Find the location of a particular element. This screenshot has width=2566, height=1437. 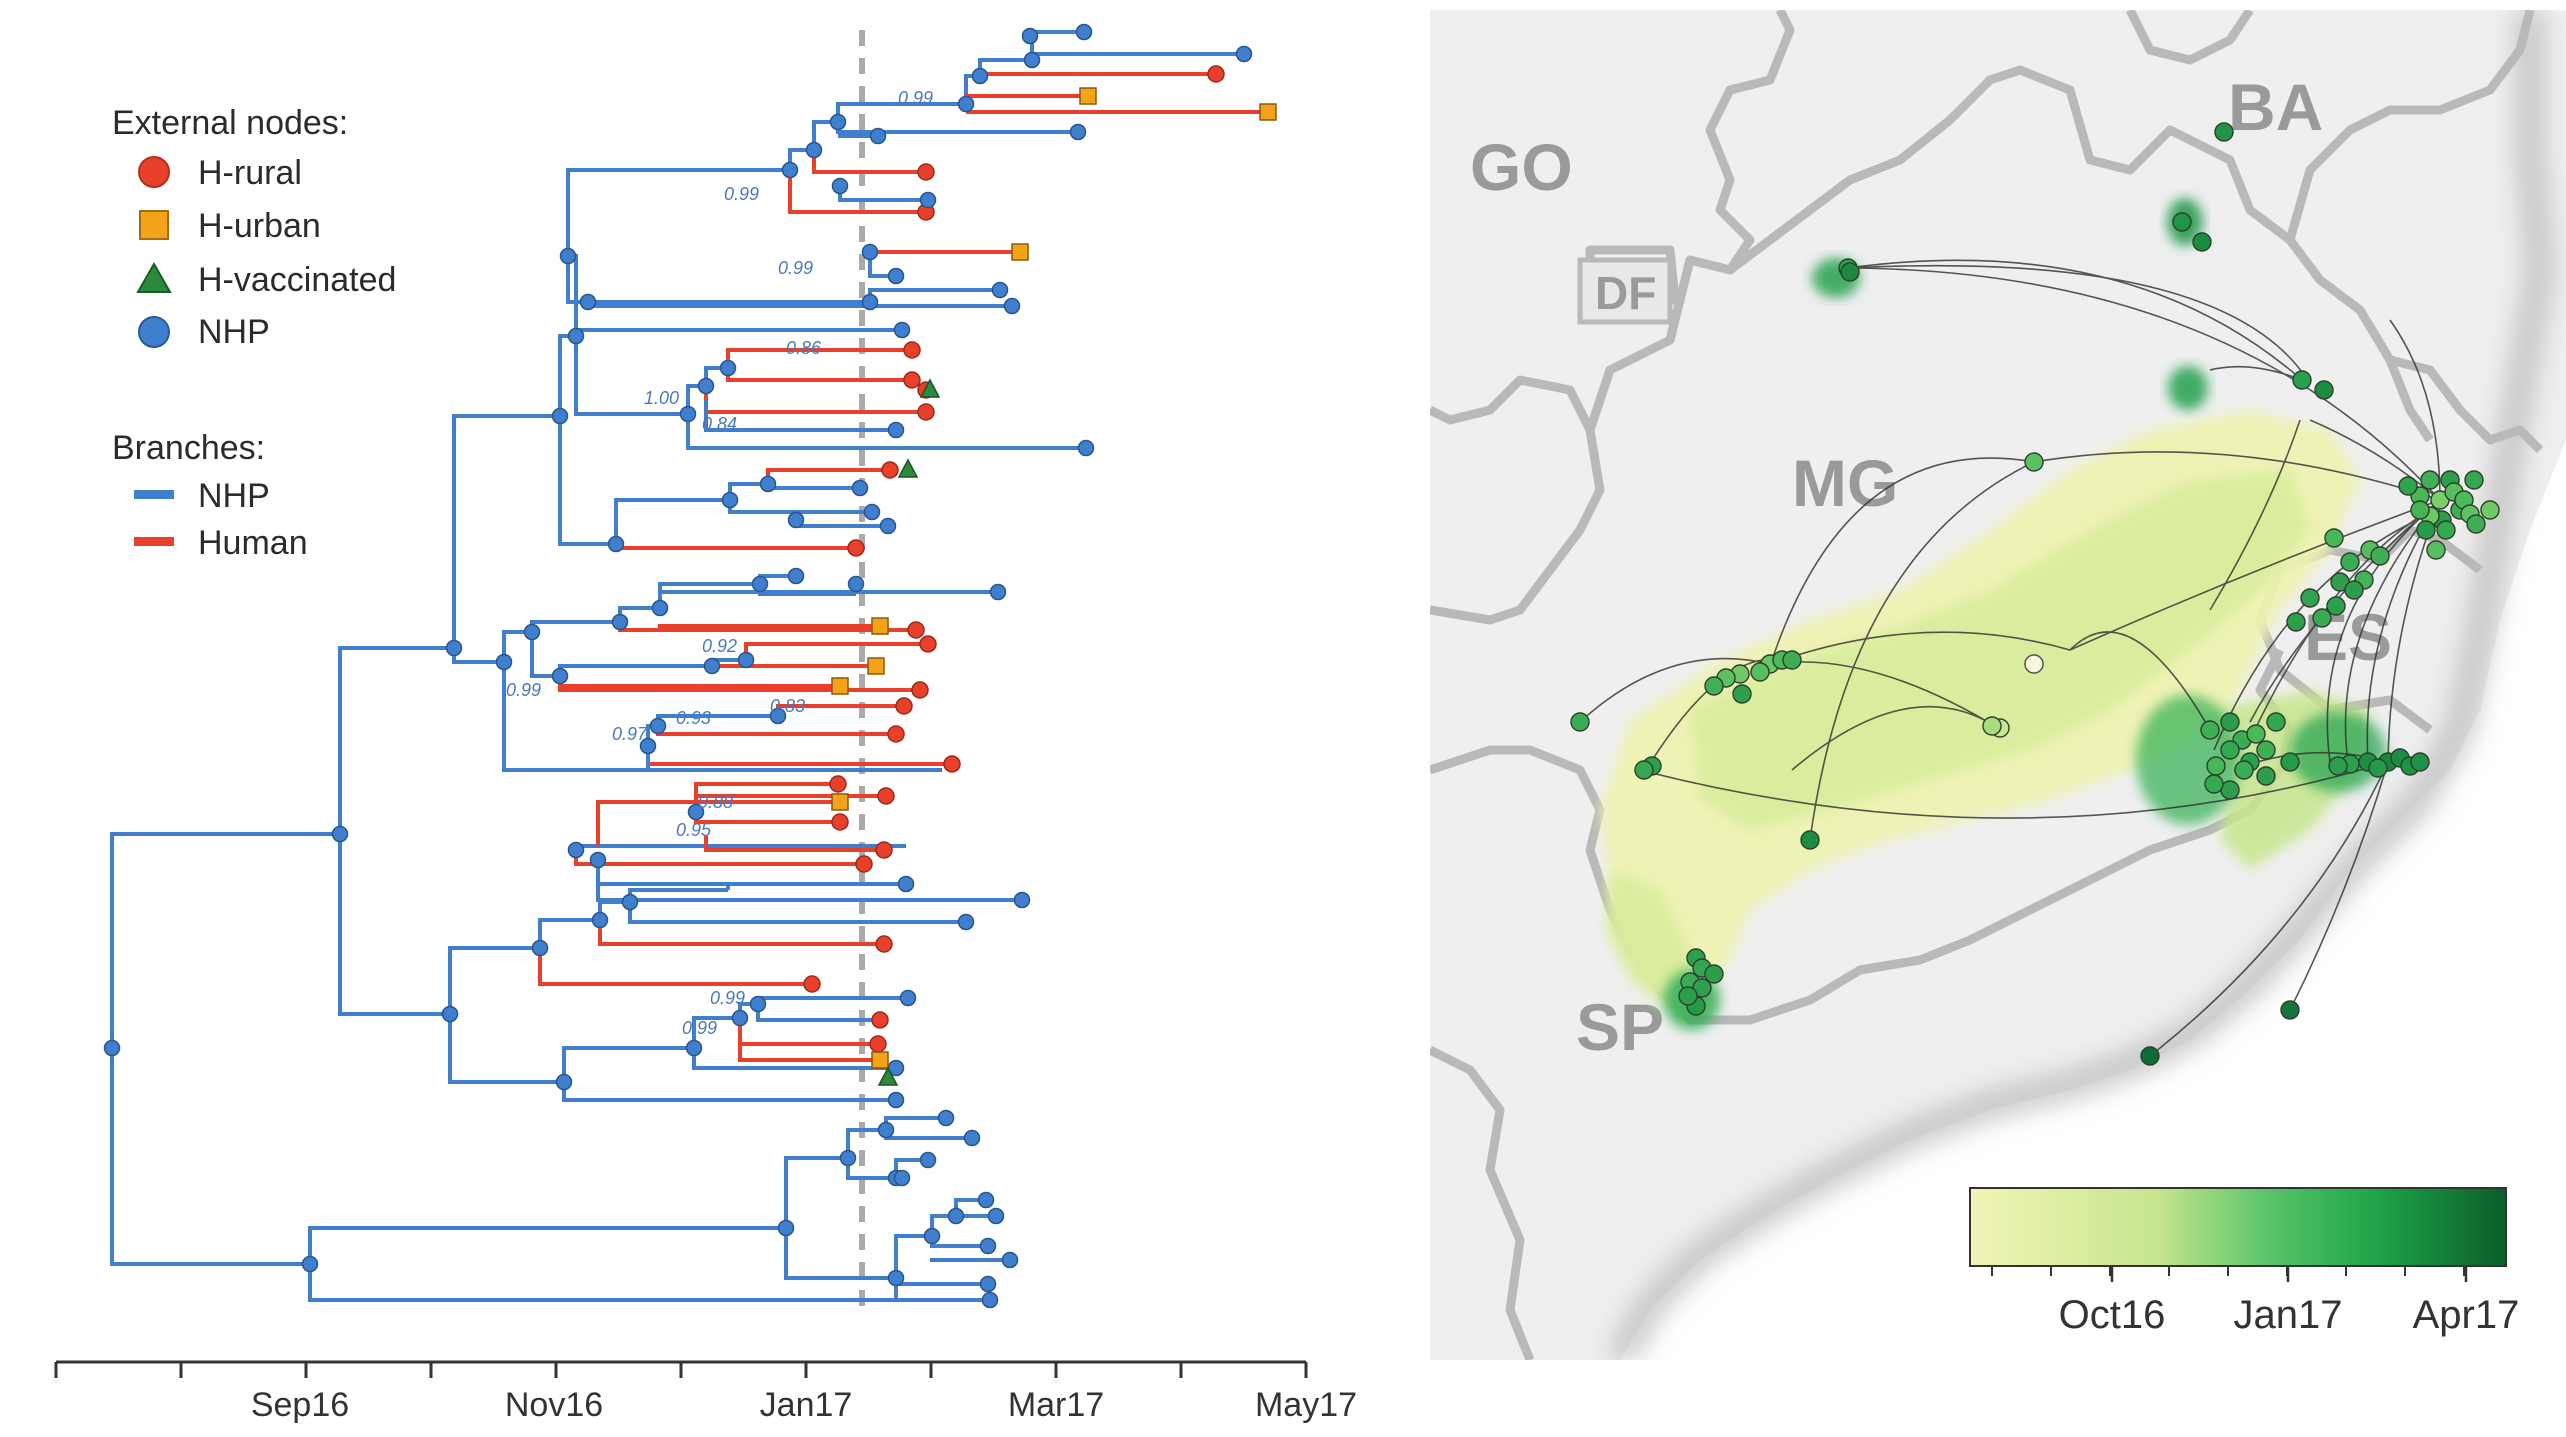

axis-tick-label: Jan17 is located at coordinates (806, 1405).